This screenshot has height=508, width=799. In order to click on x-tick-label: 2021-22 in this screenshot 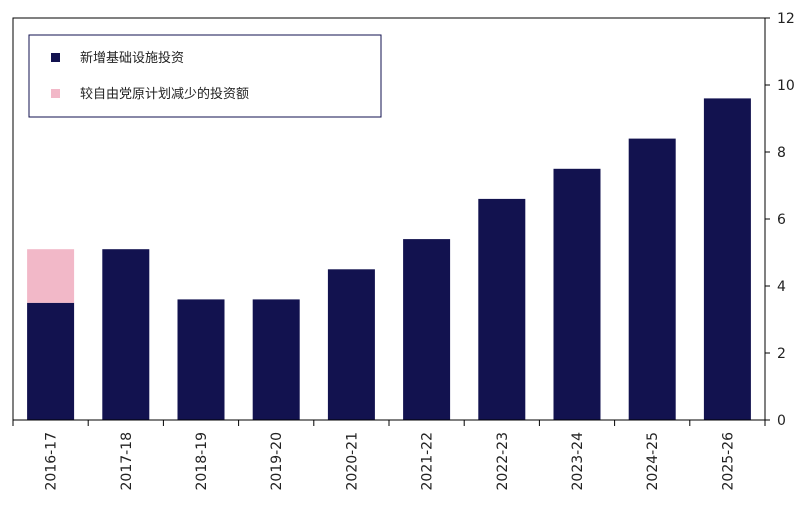, I will do `click(428, 461)`.